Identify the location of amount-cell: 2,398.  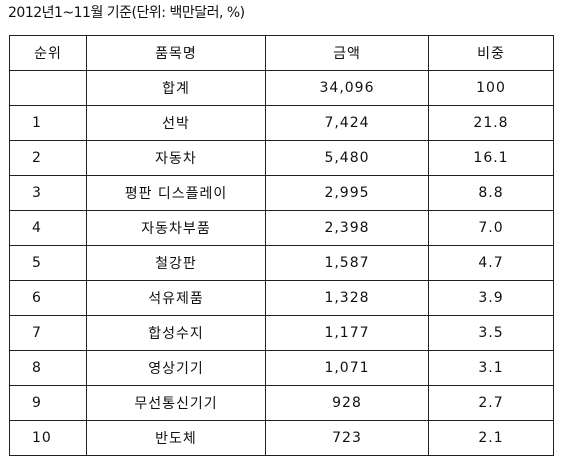
(347, 228).